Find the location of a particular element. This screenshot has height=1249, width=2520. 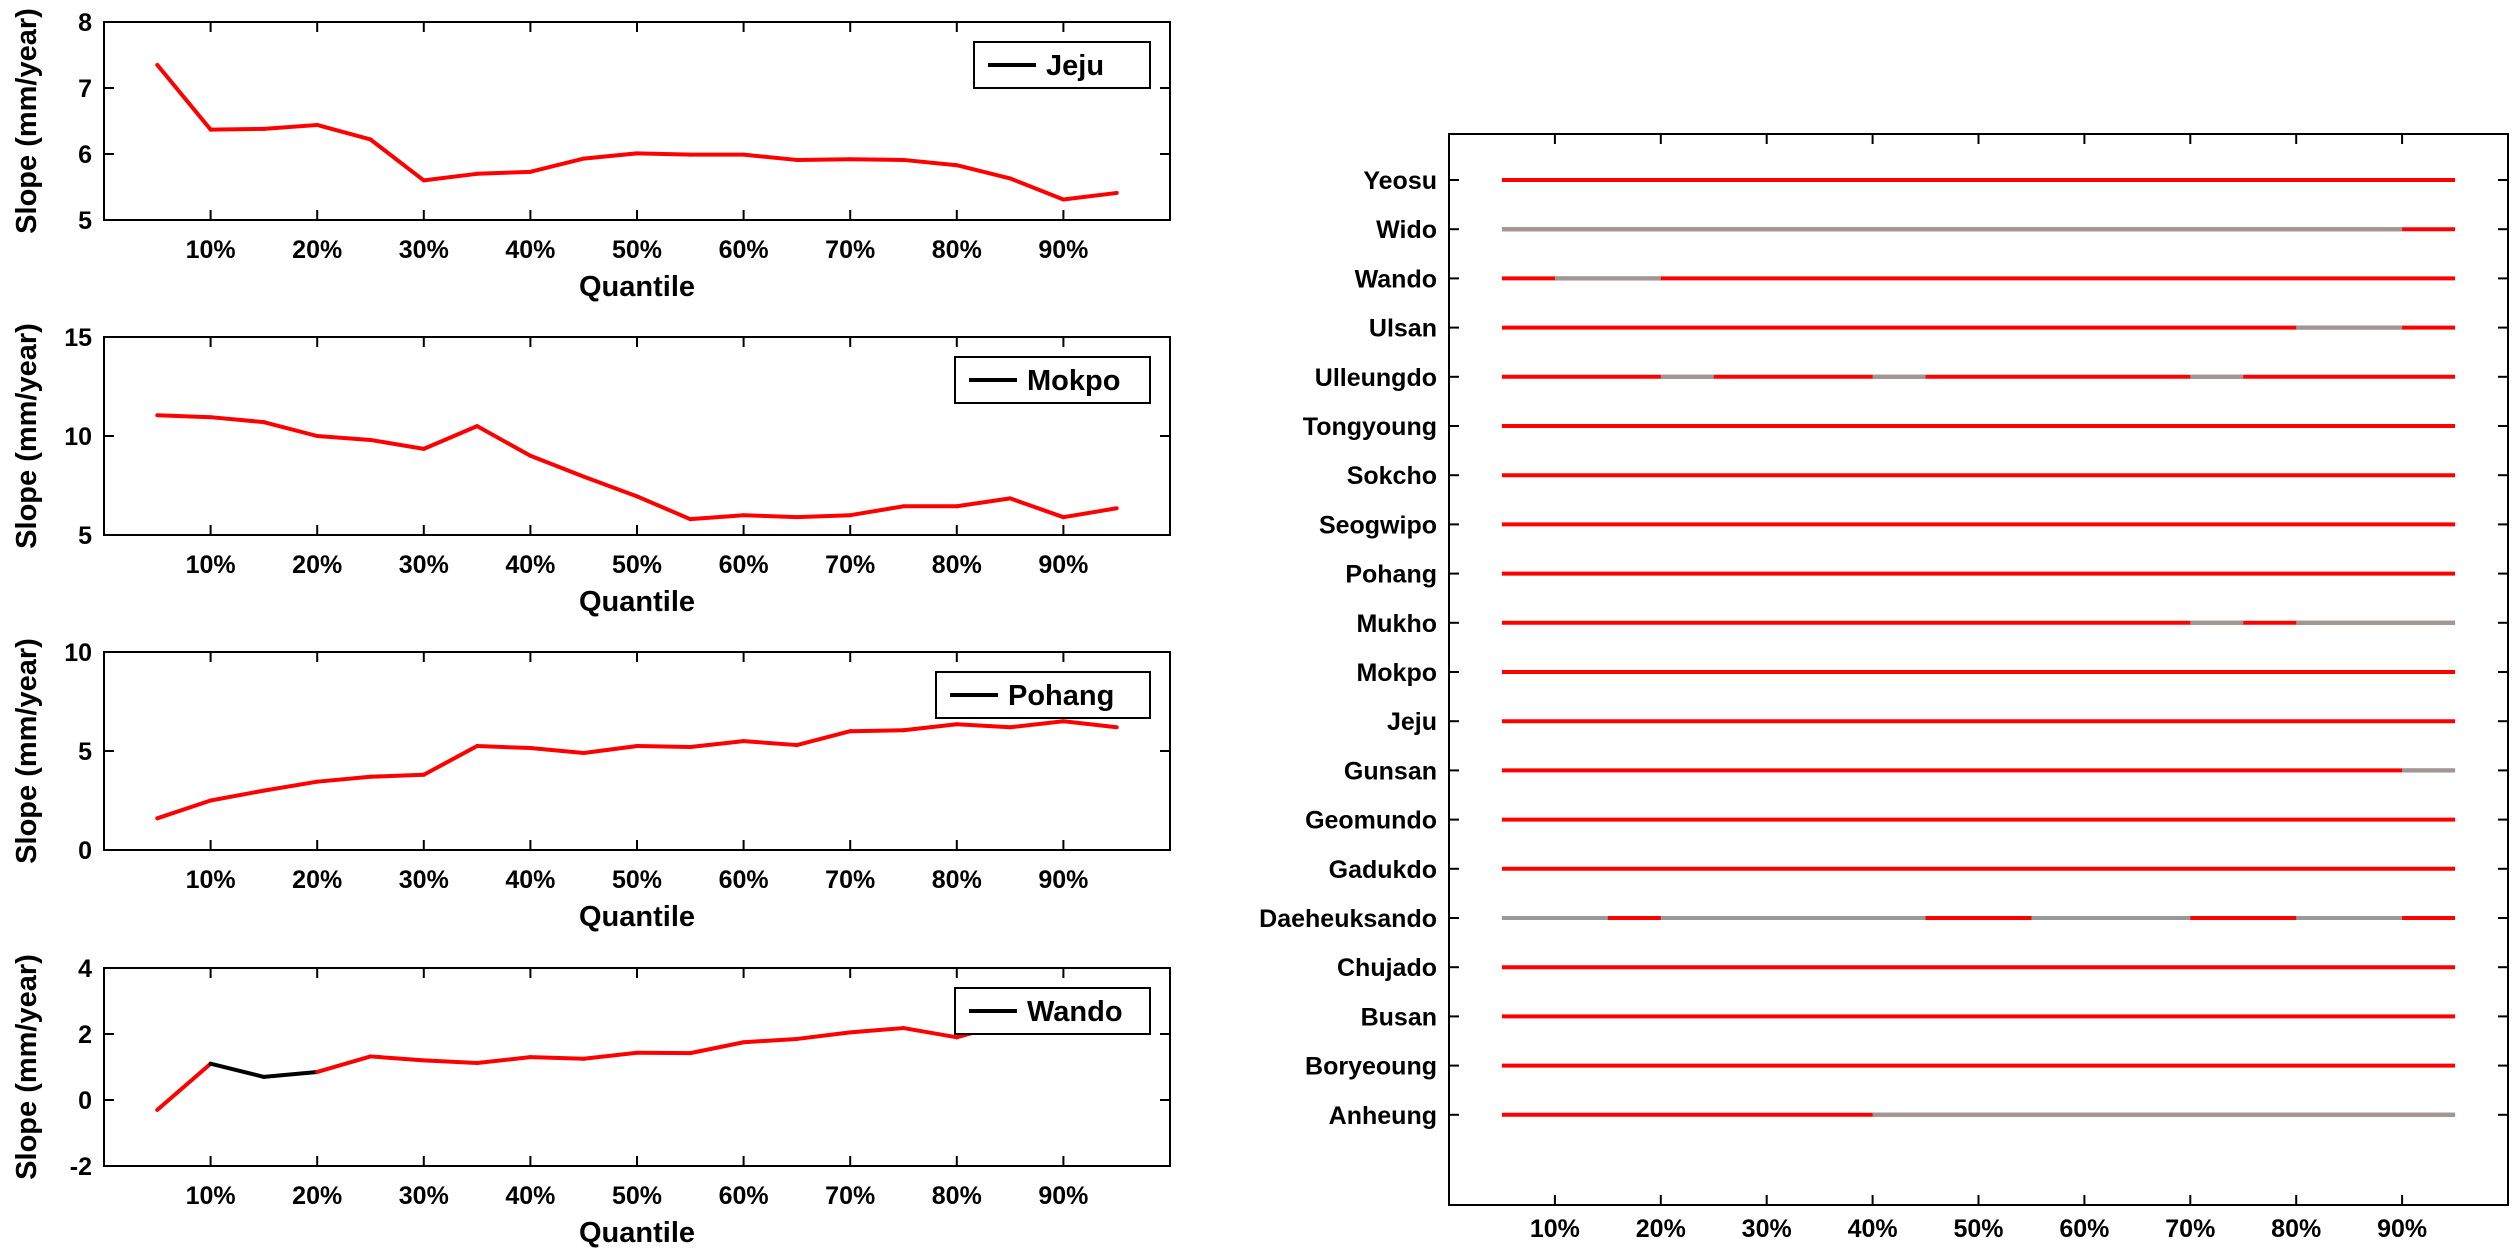

station-label: Daeheuksando is located at coordinates (1348, 919).